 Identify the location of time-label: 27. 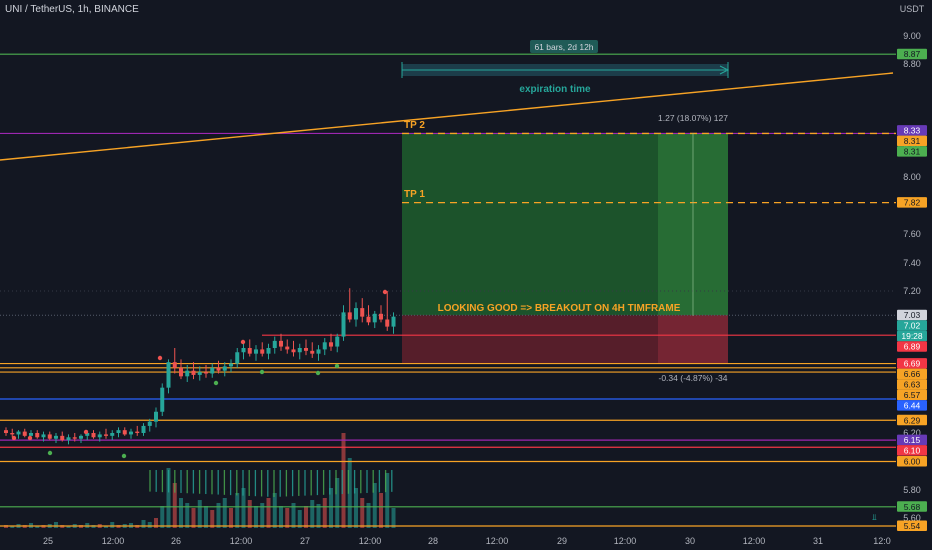
(305, 541).